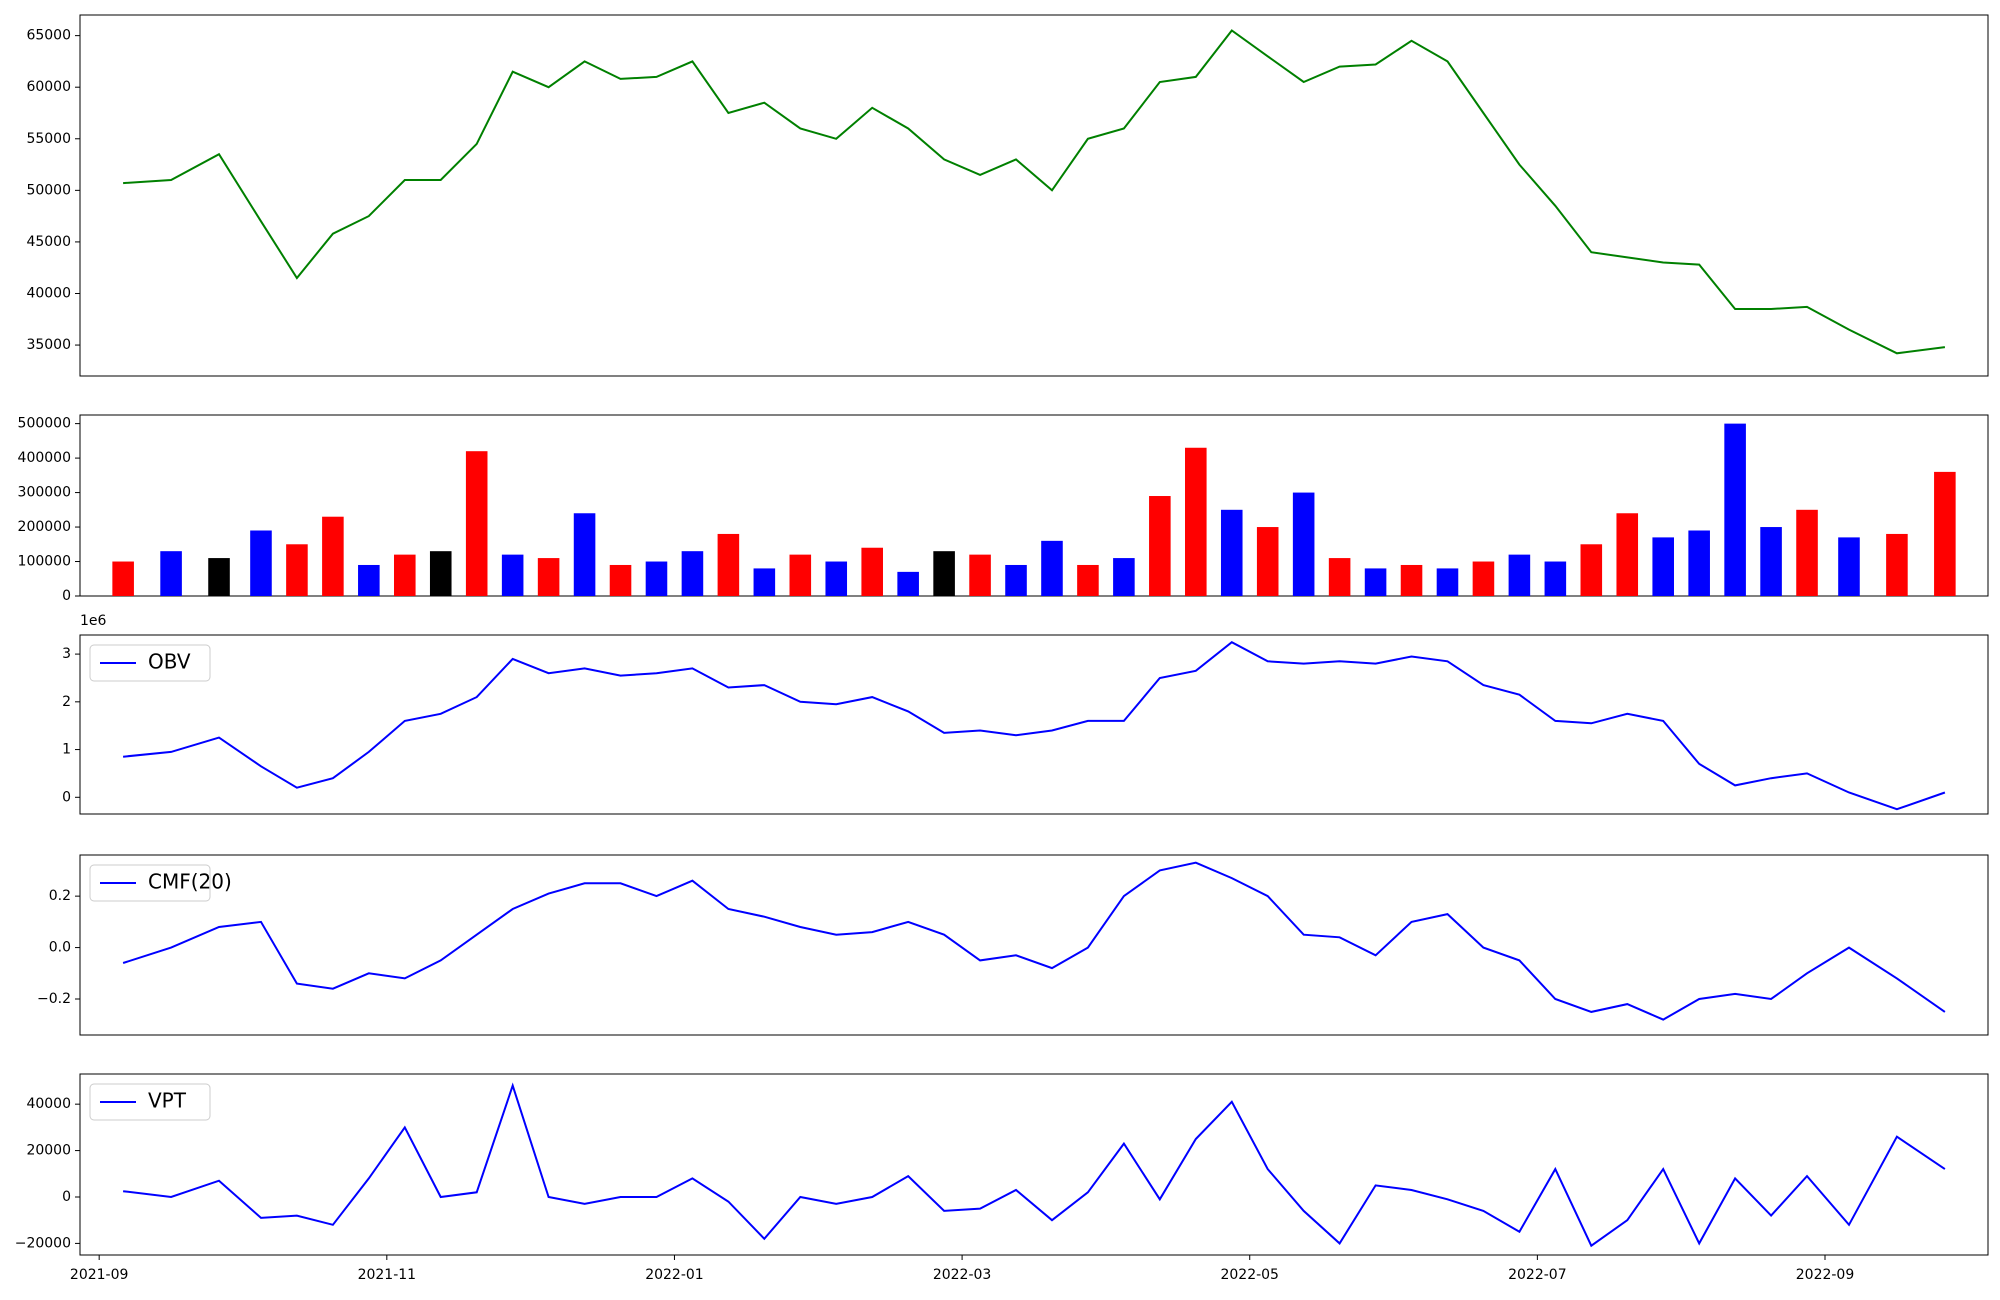 The image size is (2000, 1300). I want to click on y-tick-label: 500000, so click(44, 424).